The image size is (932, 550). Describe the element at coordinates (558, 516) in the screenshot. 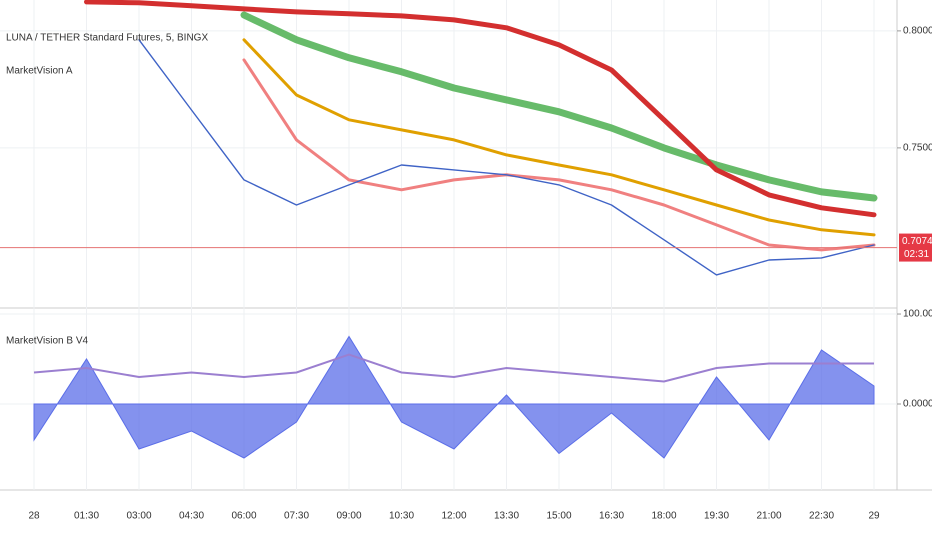

I see `x-tick-label: 15:00` at that location.